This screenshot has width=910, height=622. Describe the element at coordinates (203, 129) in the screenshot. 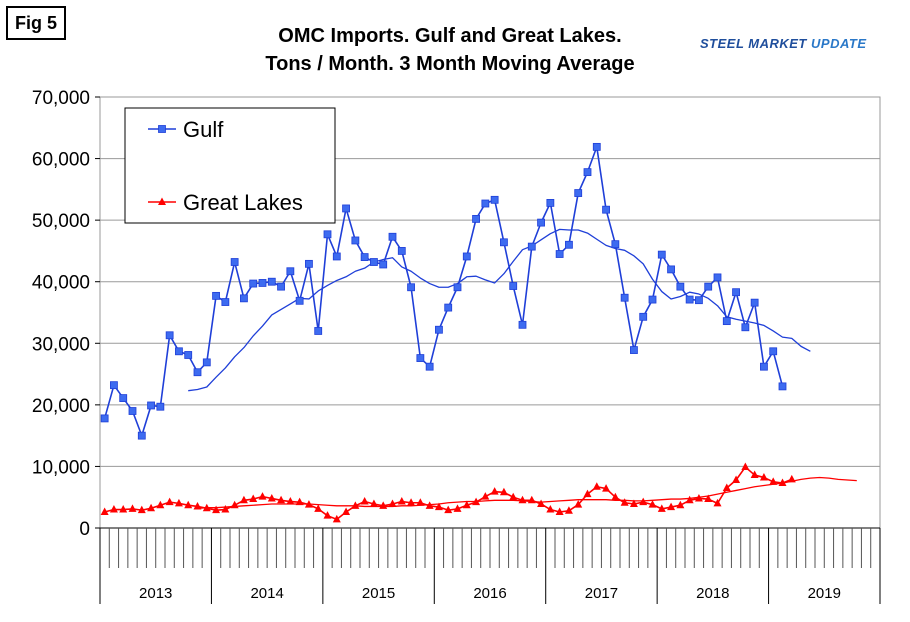

I see `legend-label-gulf: Gulf` at that location.